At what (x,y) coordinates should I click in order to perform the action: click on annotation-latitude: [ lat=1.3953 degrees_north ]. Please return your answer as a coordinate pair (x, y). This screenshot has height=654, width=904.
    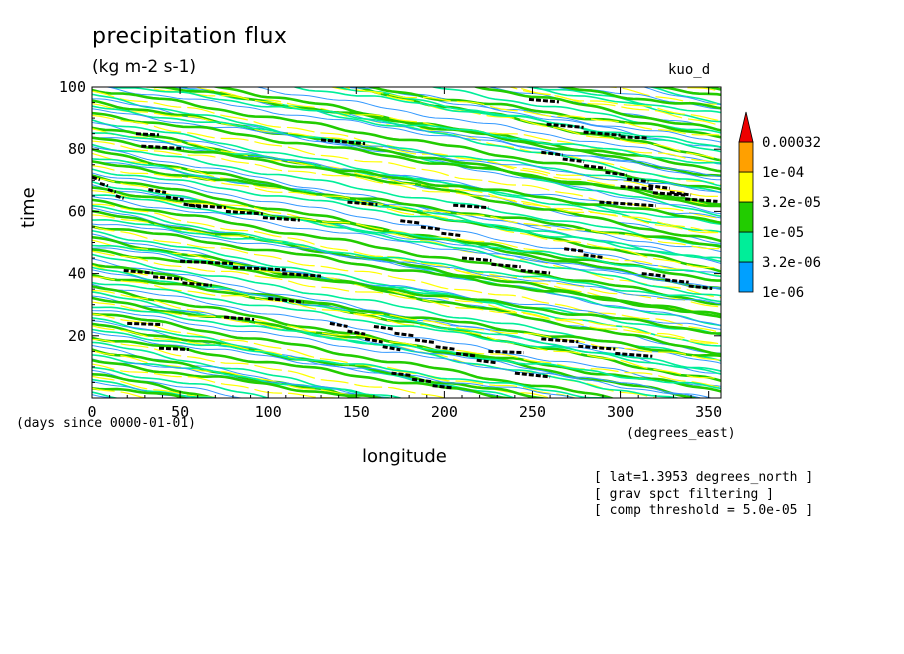
    Looking at the image, I should click on (704, 477).